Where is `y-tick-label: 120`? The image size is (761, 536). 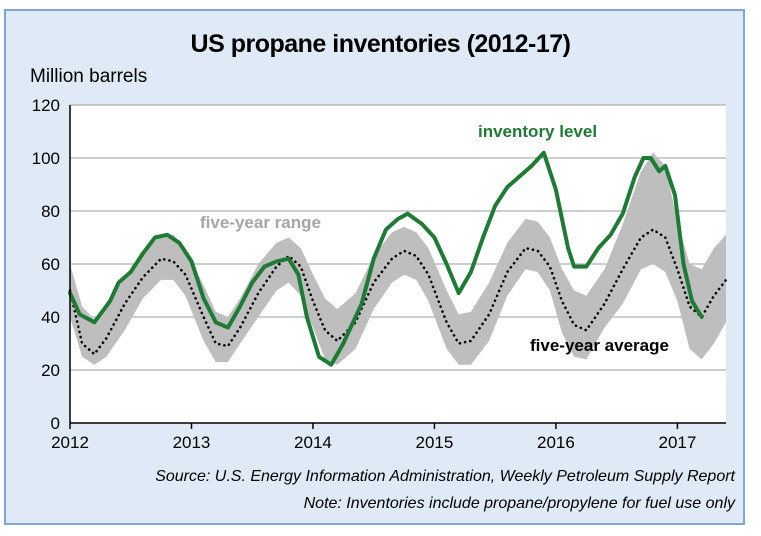 y-tick-label: 120 is located at coordinates (46, 105).